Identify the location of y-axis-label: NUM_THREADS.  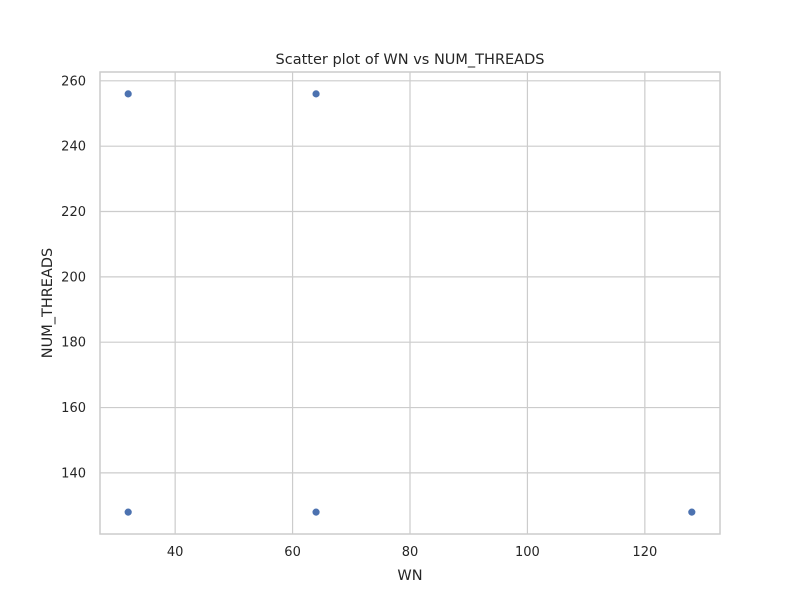
(48, 303).